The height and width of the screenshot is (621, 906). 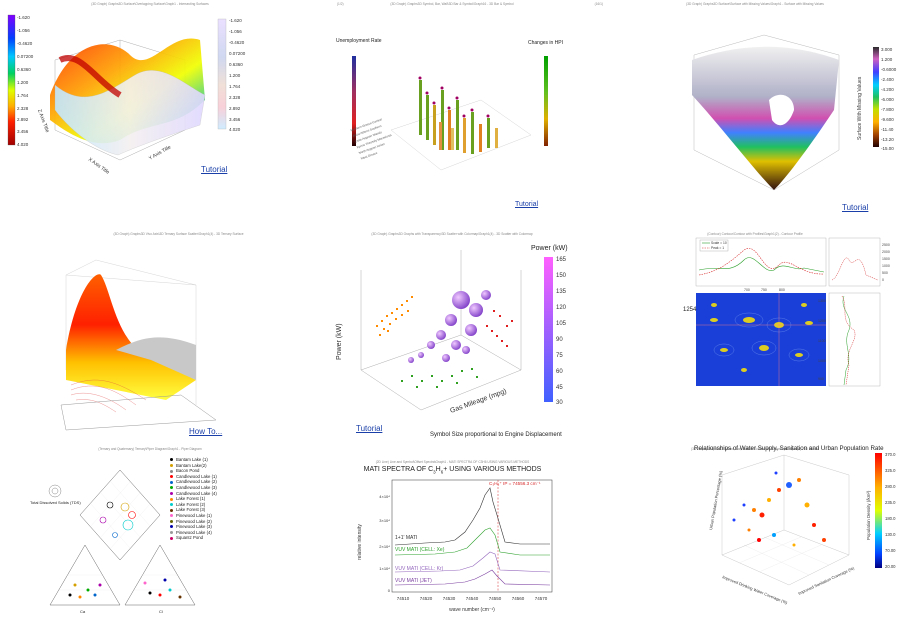 I want to click on legend-label: Candlewood Lake (4), so click(x=196, y=493).